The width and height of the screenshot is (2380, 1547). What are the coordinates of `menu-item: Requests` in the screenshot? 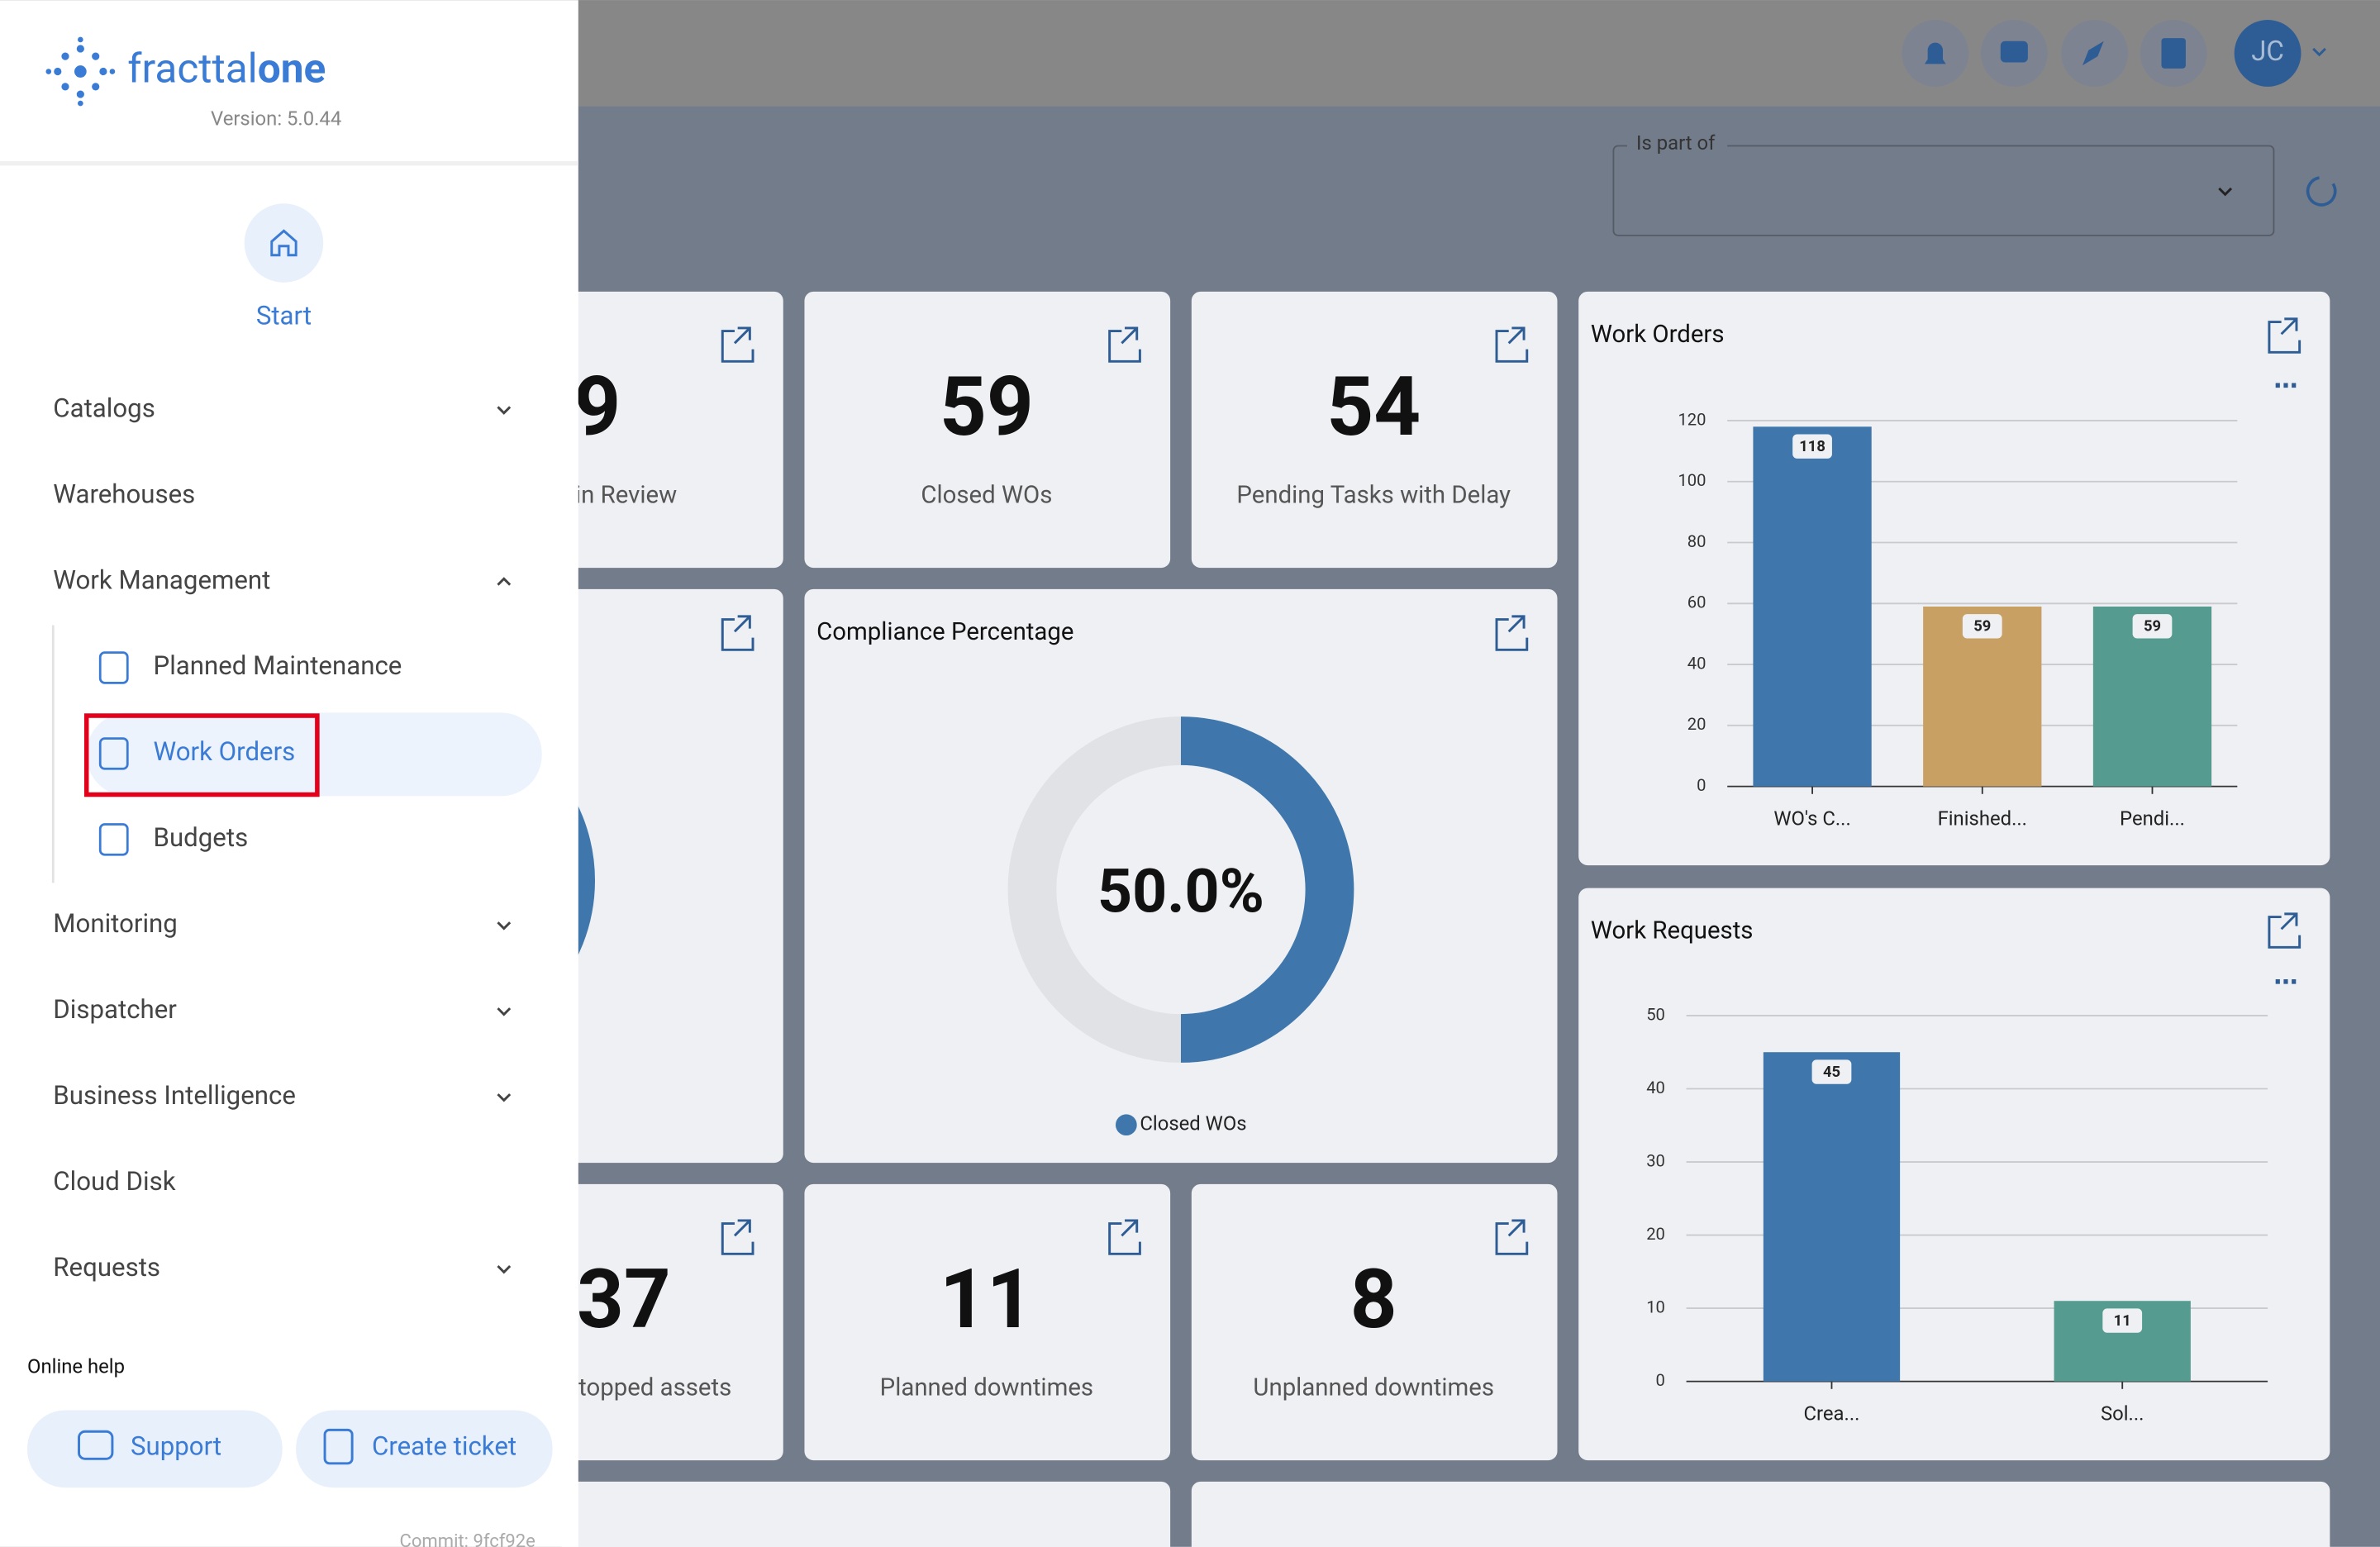 It's located at (106, 1267).